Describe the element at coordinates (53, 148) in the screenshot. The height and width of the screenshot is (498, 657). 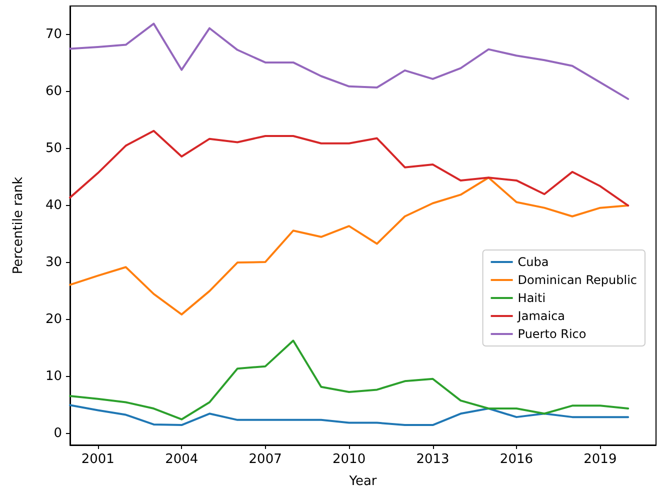
I see `y-tick-label: 50` at that location.